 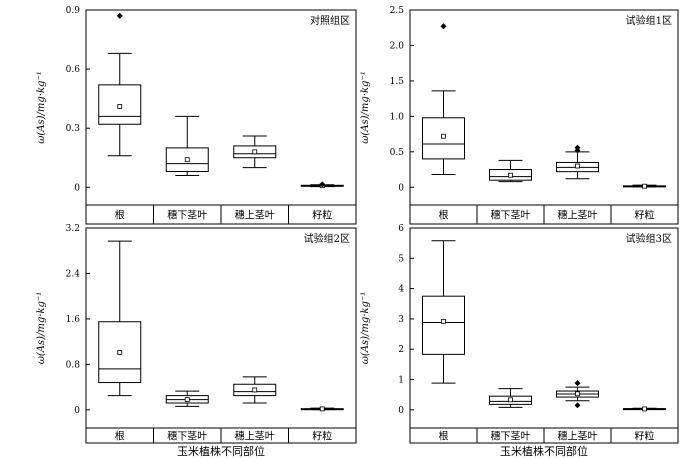 I want to click on bottom-x-axis-label-right: 玉米植株不同部位, so click(x=544, y=451).